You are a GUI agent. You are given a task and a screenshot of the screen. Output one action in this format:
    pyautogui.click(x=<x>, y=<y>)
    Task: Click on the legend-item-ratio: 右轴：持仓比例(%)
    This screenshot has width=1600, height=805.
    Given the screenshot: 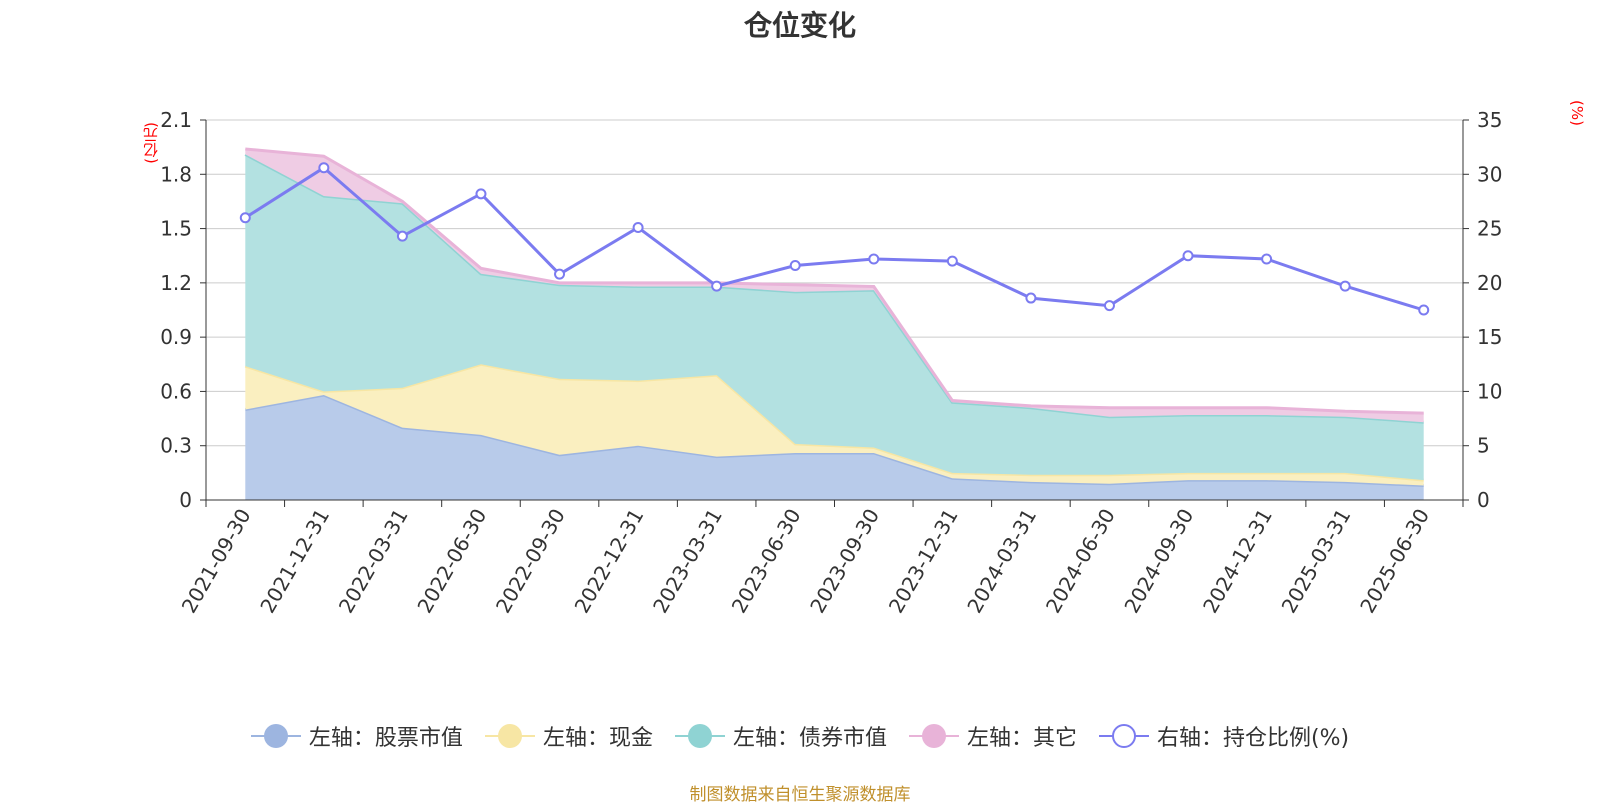 What is the action you would take?
    pyautogui.click(x=1224, y=736)
    